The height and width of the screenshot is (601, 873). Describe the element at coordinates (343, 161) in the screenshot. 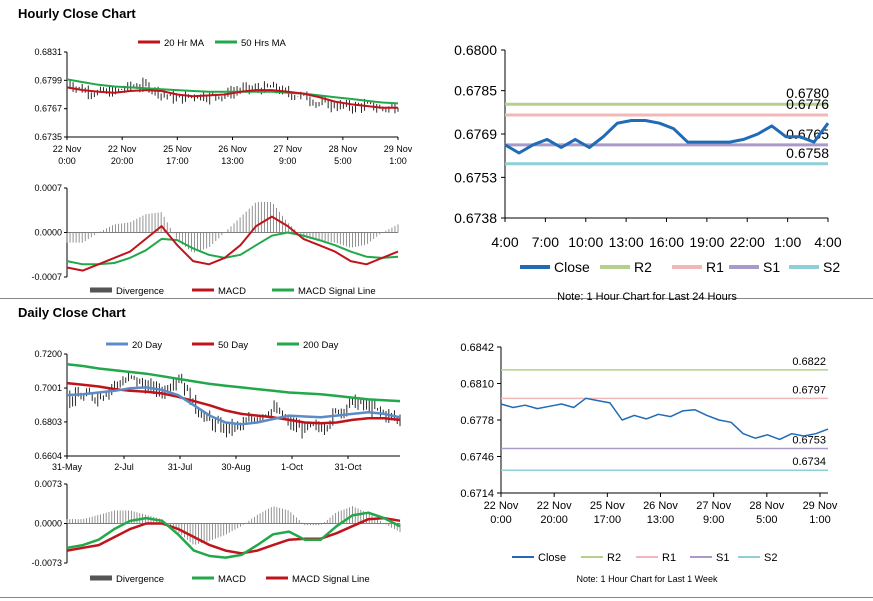

I see `hourly-price-x-tick-label: 5:00` at that location.